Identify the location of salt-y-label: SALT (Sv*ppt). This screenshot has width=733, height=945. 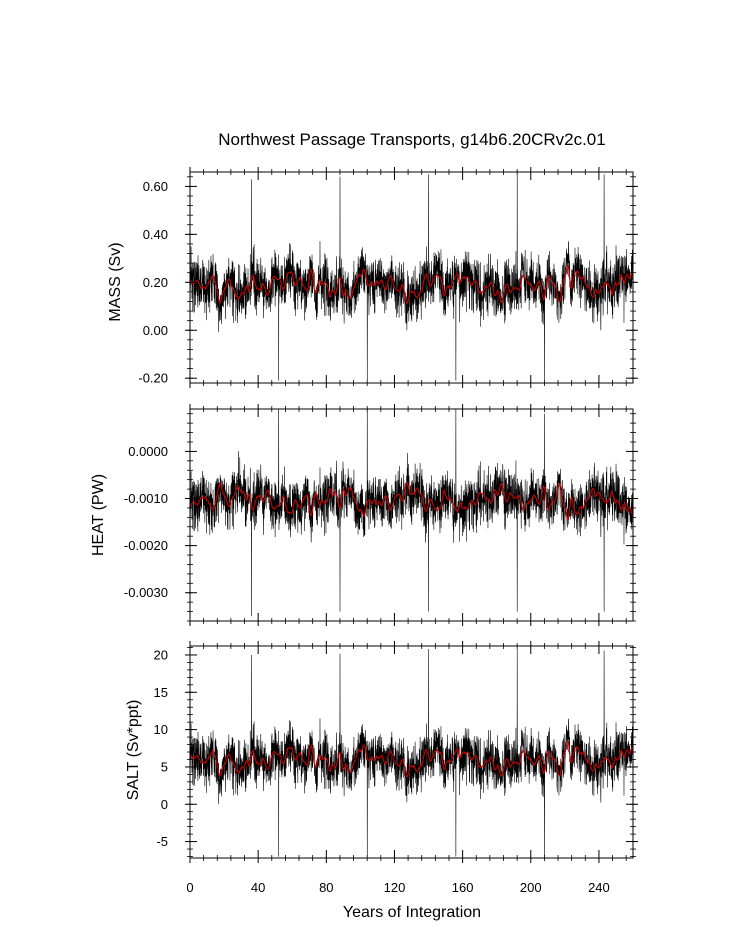
(133, 750).